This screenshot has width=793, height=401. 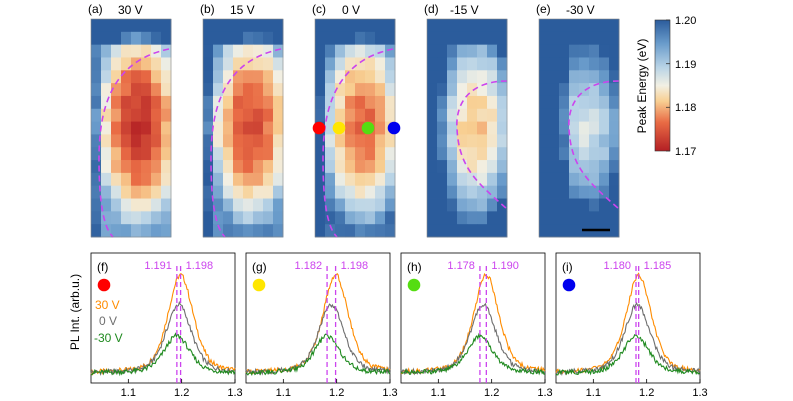 What do you see at coordinates (319, 9) in the screenshot?
I see `panel-label: (c)` at bounding box center [319, 9].